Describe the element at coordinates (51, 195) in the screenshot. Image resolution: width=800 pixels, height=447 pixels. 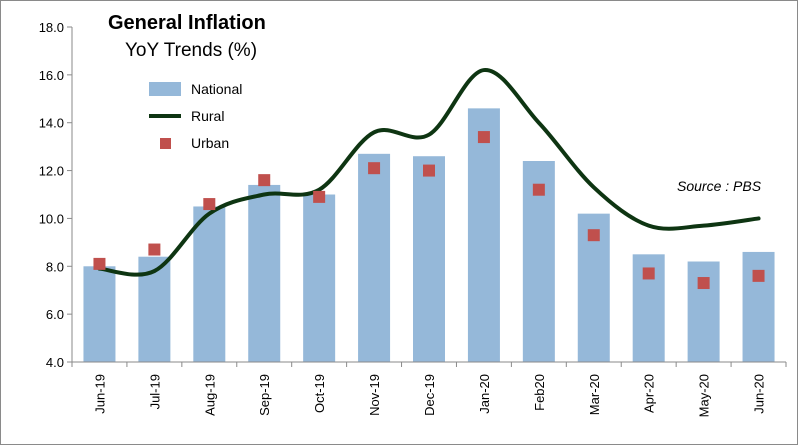
I see `y-tick-labels: 4.0 6.0 8.0 10.0 12.0 14.0 16.0 18.0` at that location.